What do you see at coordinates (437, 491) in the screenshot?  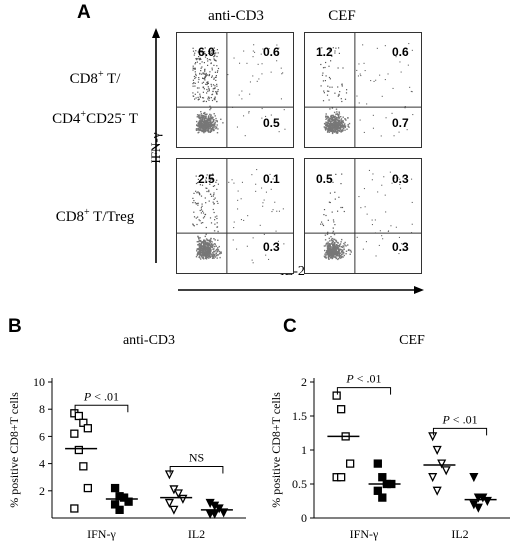 I see `data-point-triangle` at bounding box center [437, 491].